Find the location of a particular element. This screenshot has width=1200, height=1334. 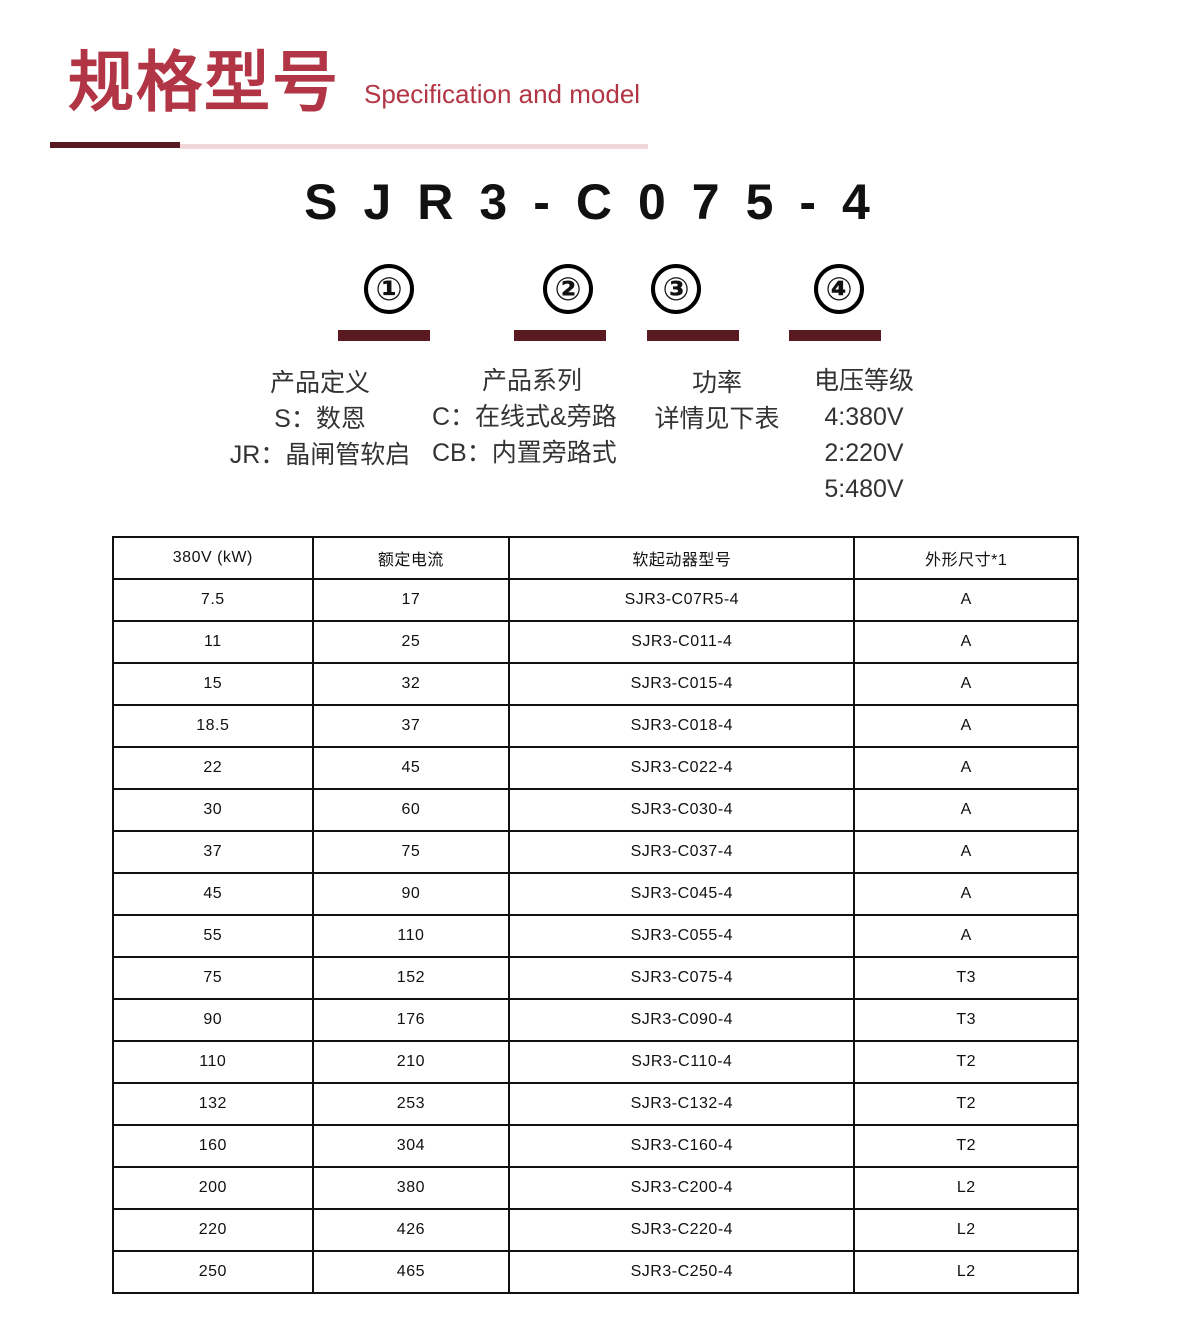

part-line: 5:480V is located at coordinates (864, 489).